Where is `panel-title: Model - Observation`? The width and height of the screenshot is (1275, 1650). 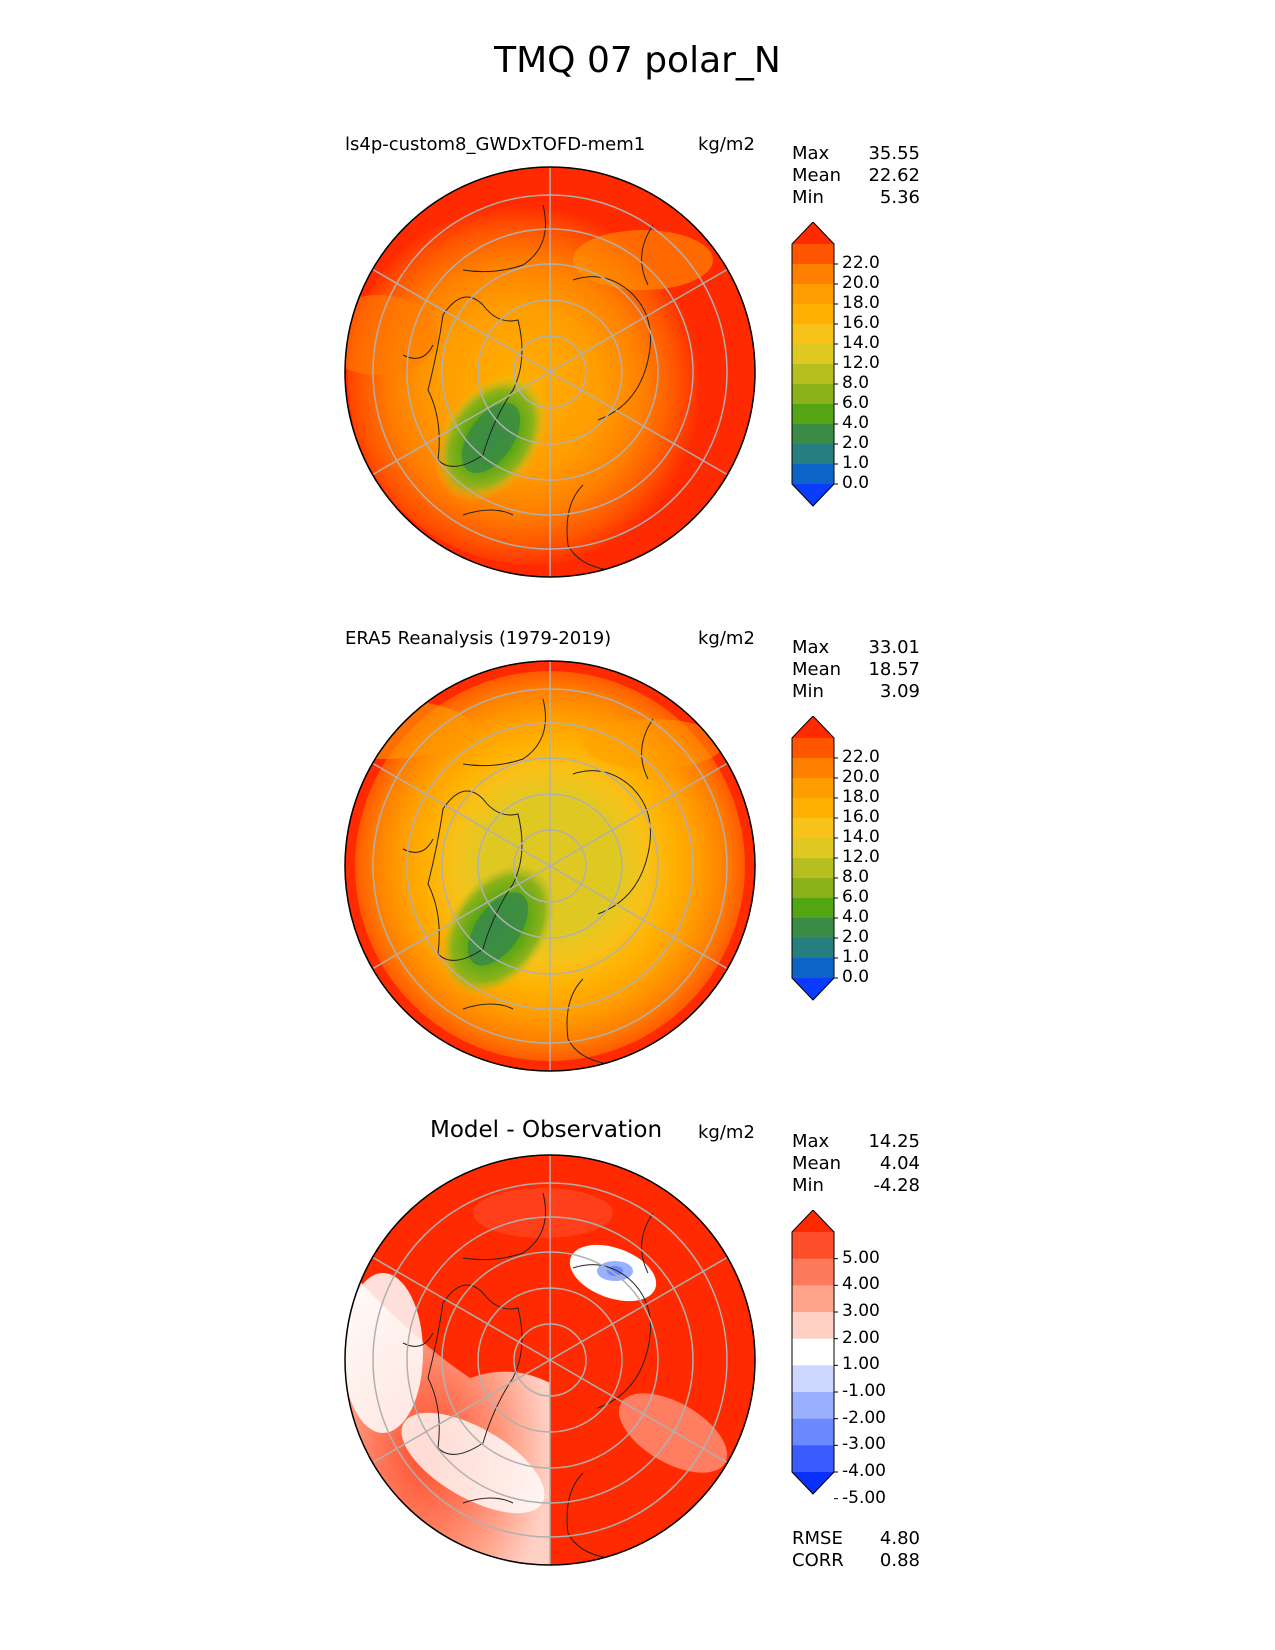
panel-title: Model - Observation is located at coordinates (546, 1130).